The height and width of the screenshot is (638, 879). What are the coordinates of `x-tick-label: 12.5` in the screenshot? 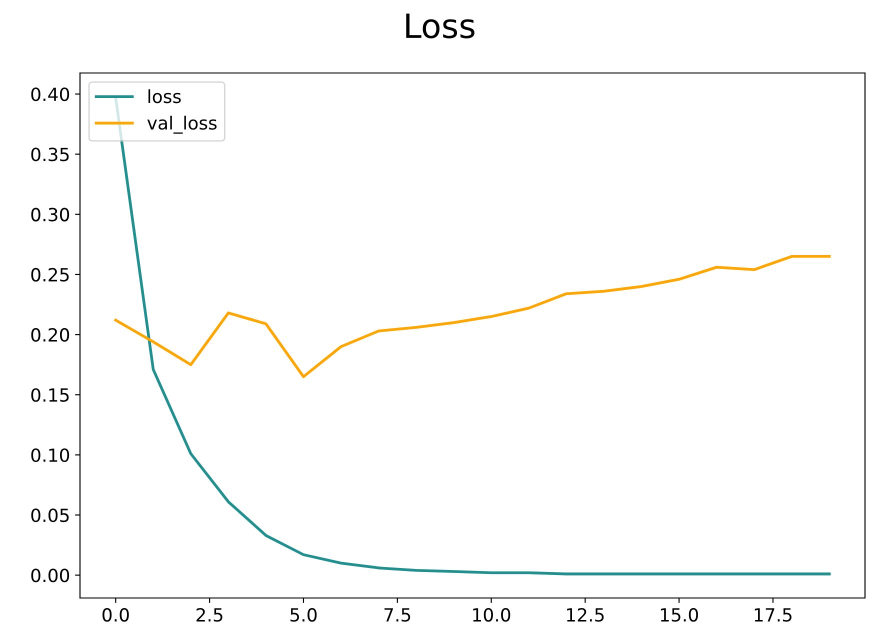 It's located at (585, 615).